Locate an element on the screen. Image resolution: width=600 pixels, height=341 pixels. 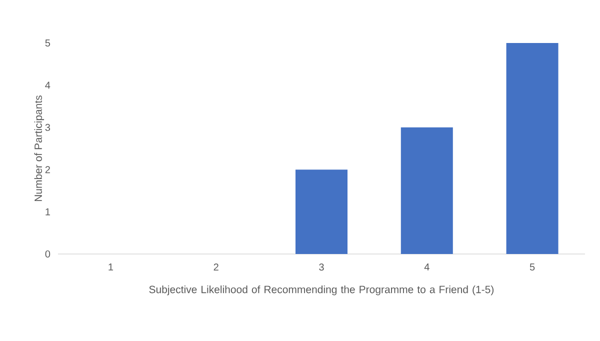
x-tick-label: 3 is located at coordinates (321, 267).